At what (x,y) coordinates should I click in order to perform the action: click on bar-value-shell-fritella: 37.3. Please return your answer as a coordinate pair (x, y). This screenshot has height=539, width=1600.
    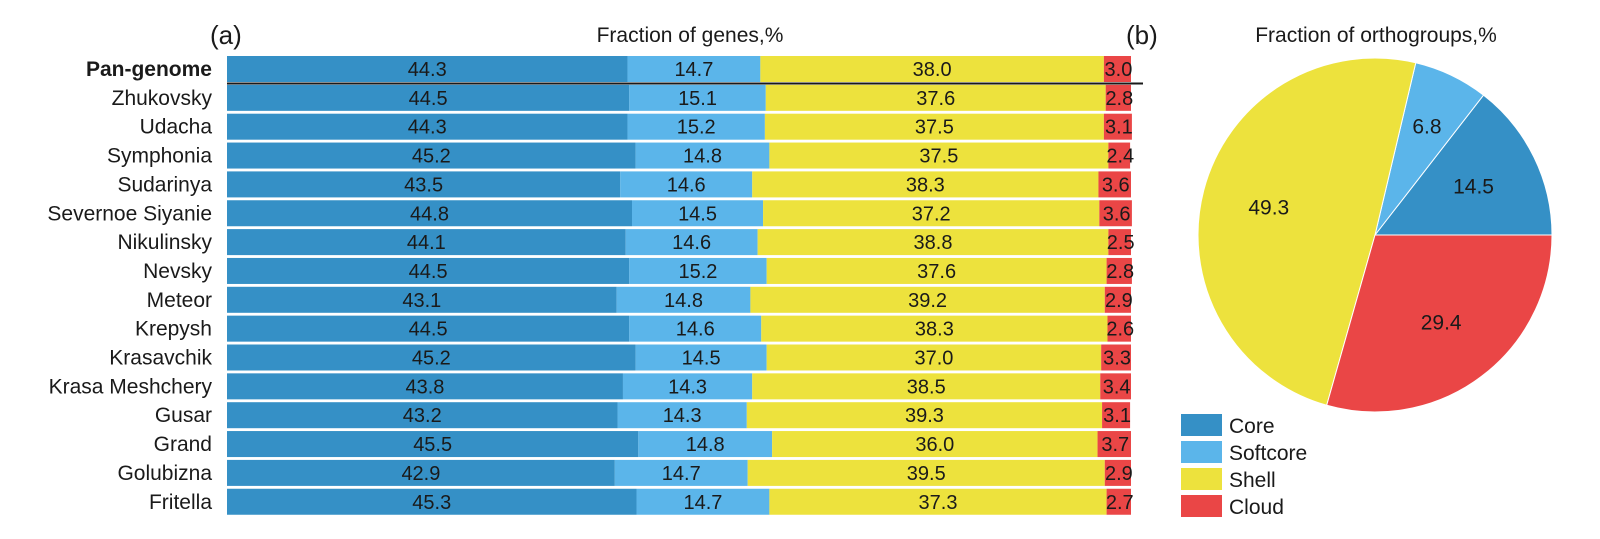
    Looking at the image, I should click on (938, 503).